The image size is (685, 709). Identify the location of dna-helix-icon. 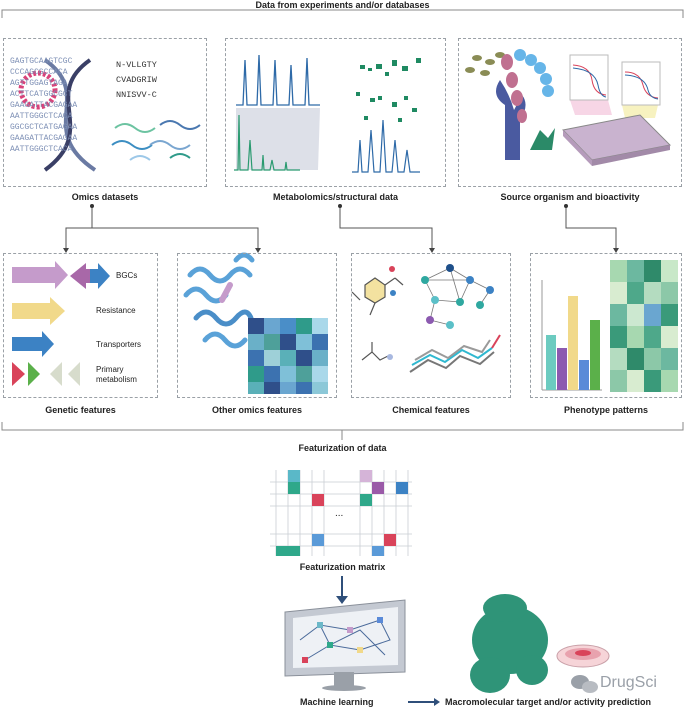
(70, 115).